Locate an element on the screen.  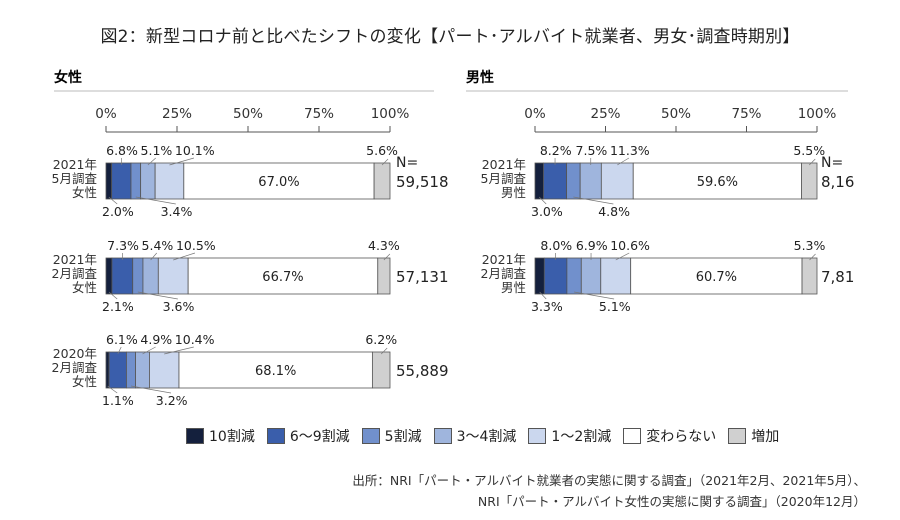
legend-item: 6〜9割減 is located at coordinates (308, 436).